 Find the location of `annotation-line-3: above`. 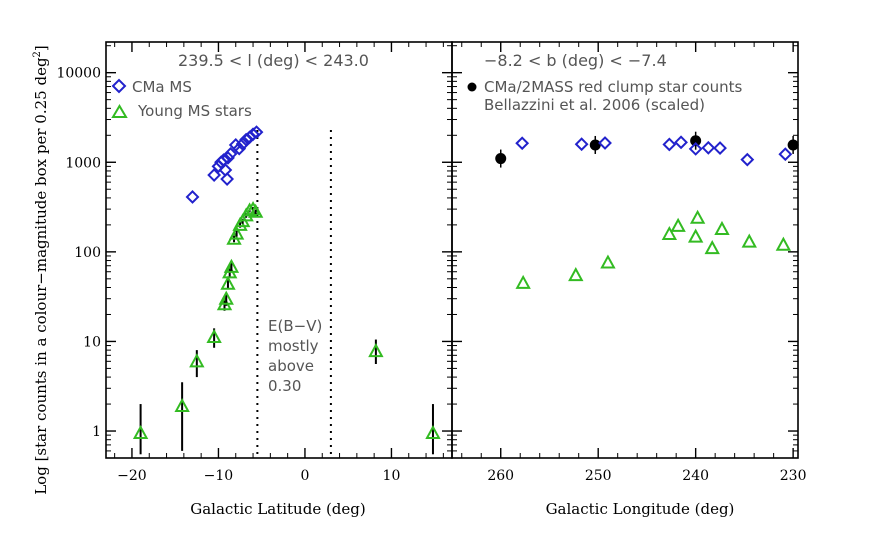

annotation-line-3: above is located at coordinates (291, 366).